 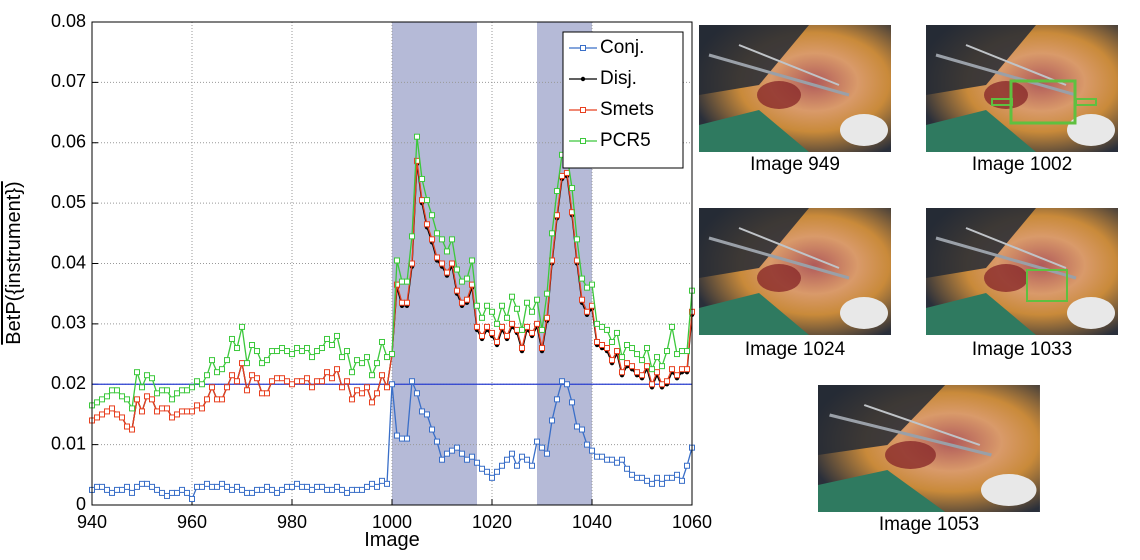 What do you see at coordinates (68, 323) in the screenshot?
I see `y-tick-label: 0.03` at bounding box center [68, 323].